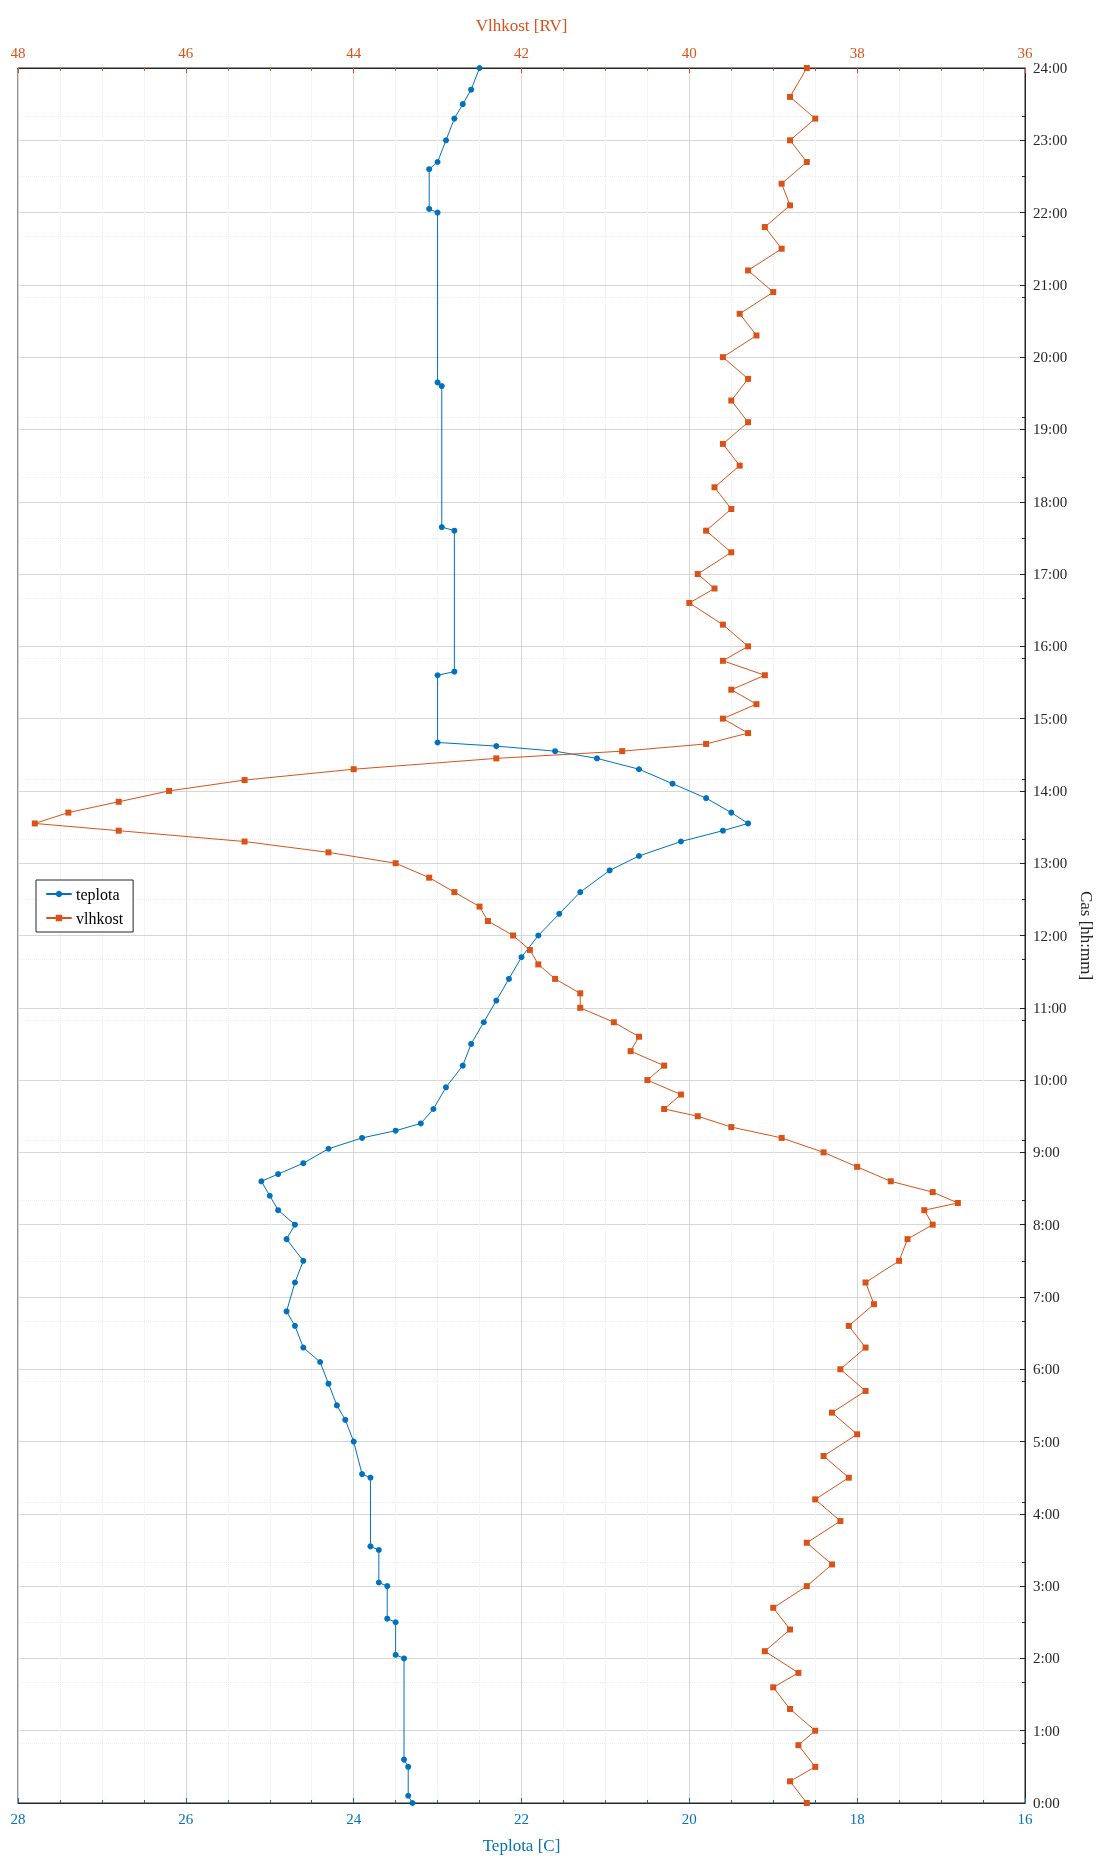 This screenshot has width=1105, height=1870. Describe the element at coordinates (1046, 1803) in the screenshot. I see `y-tick-label: 0:00` at that location.